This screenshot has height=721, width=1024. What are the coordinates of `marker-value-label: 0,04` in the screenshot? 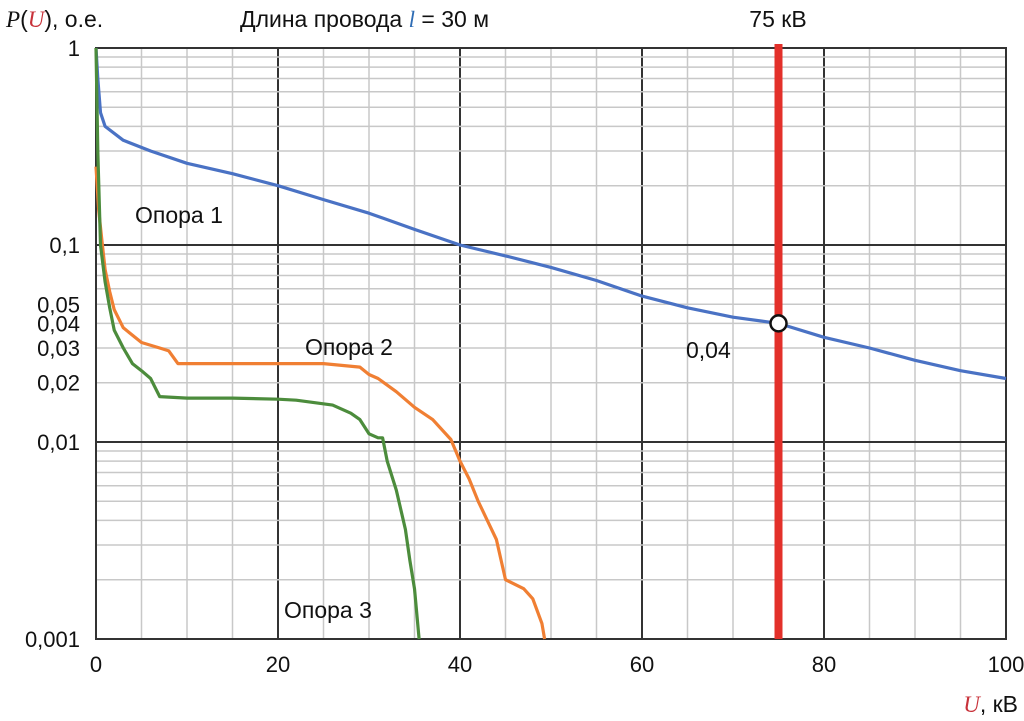 It's located at (708, 350).